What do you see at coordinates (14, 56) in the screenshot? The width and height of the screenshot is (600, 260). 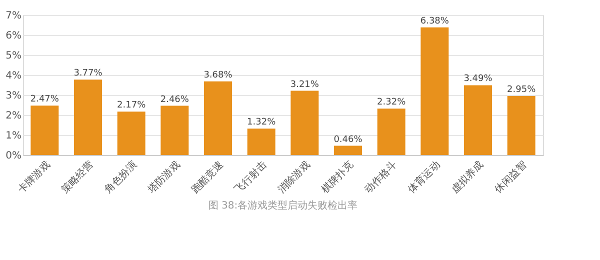 I see `y-tick-label: 5%` at bounding box center [14, 56].